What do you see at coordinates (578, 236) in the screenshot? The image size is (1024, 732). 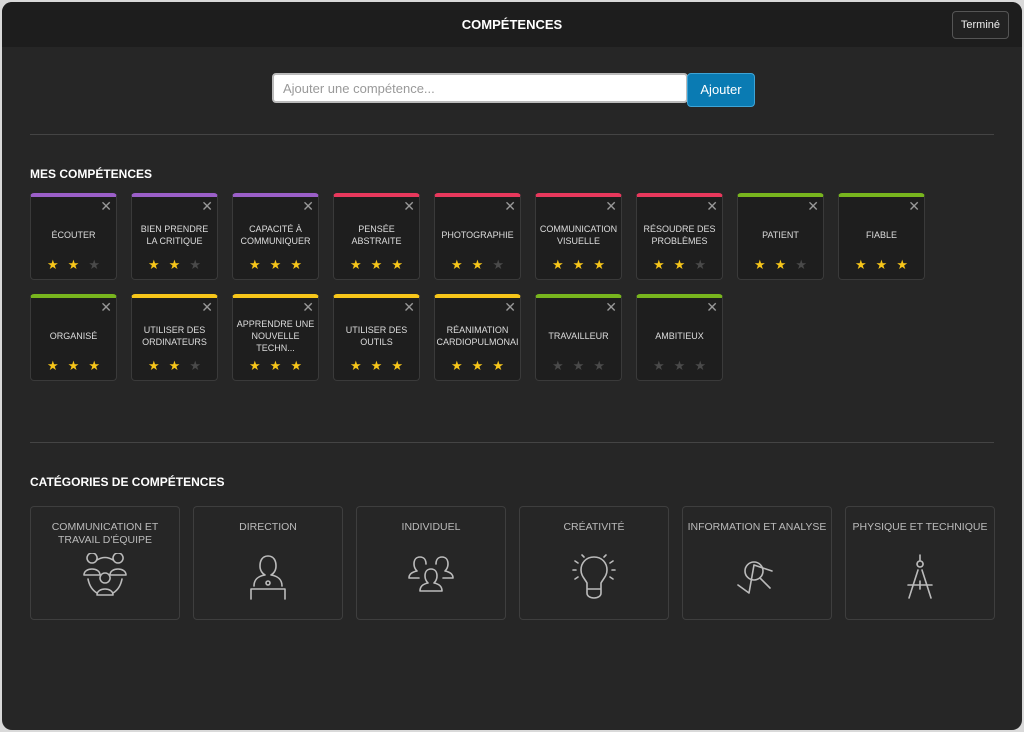 I see `skill-card: ✕ COMMUNICATION VISUELLE ★★★` at bounding box center [578, 236].